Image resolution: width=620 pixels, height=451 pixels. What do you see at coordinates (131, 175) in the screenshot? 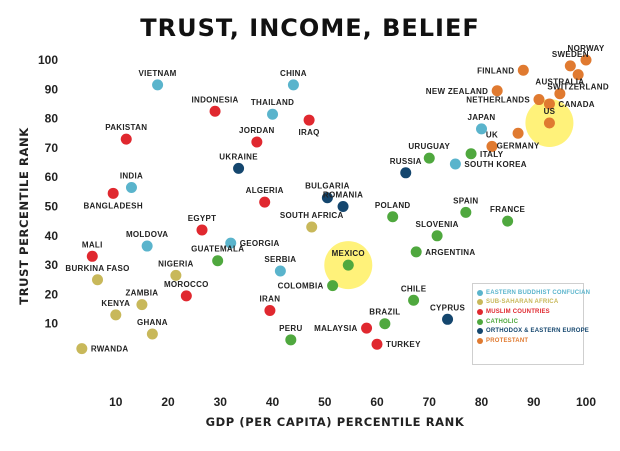
I see `point-label: INDIA` at bounding box center [131, 175].